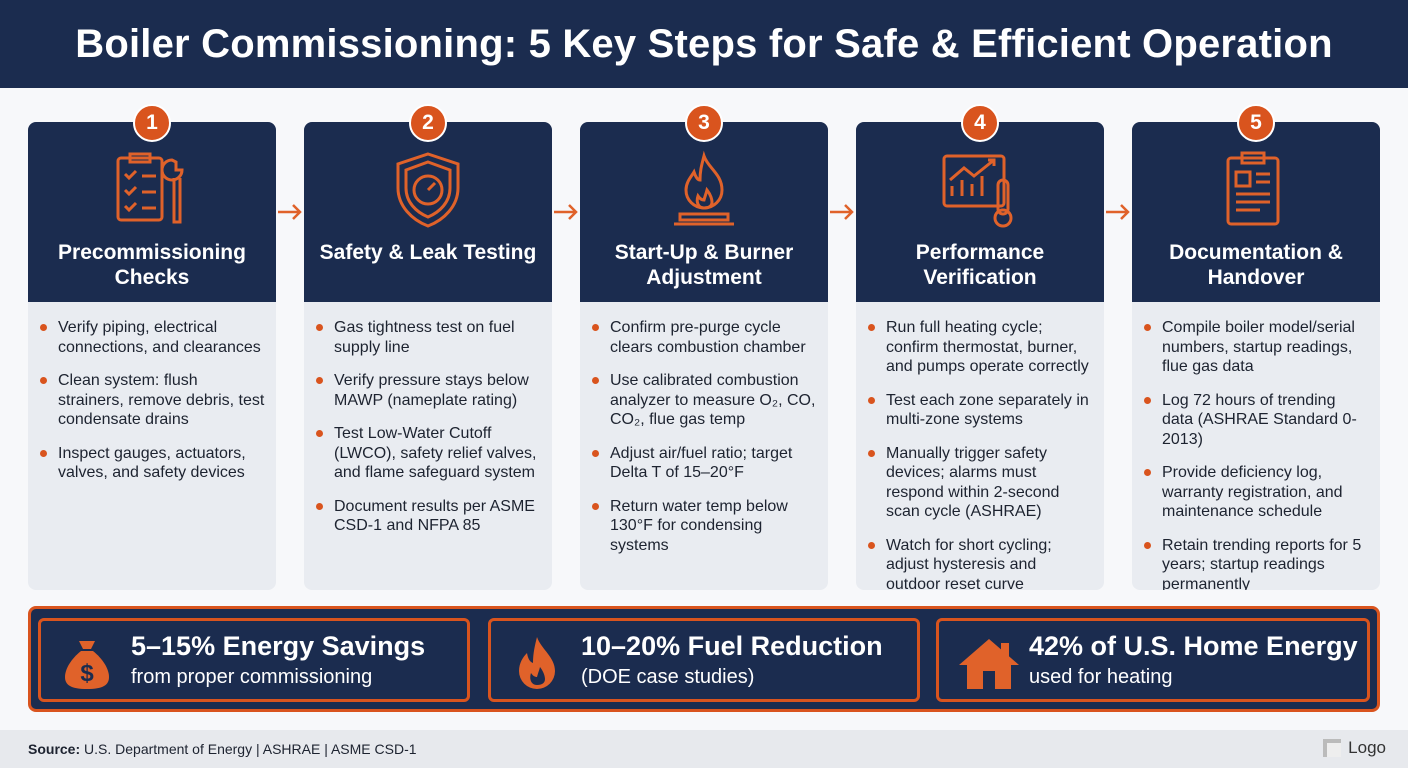  Describe the element at coordinates (704, 123) in the screenshot. I see `step-number: 3` at that location.